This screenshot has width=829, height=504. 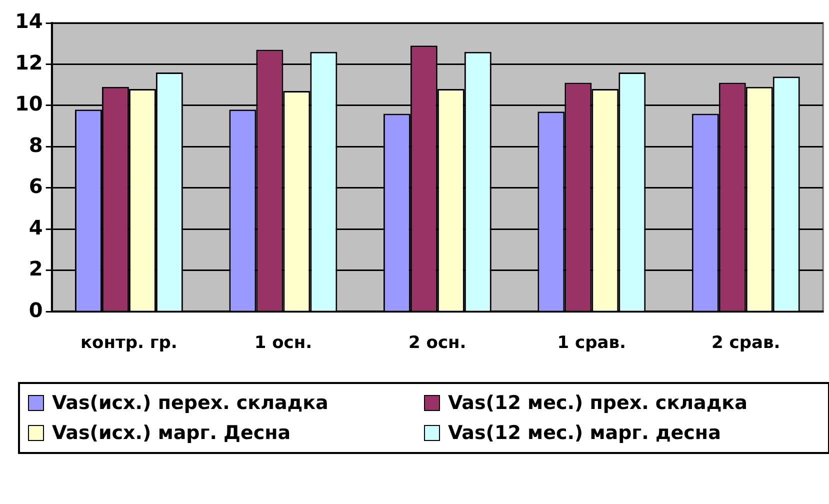 What do you see at coordinates (190, 403) in the screenshot?
I see `legend-label: Vas(исх.) перех. складка` at bounding box center [190, 403].